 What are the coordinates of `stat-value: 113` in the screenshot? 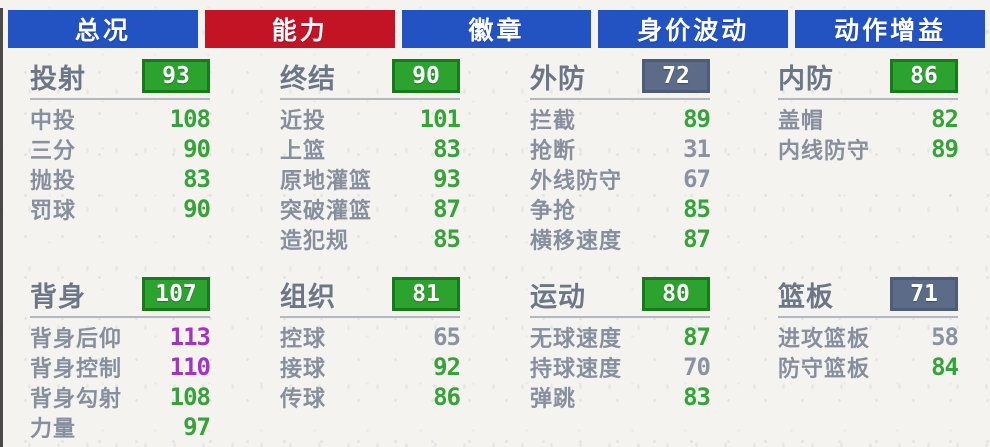 It's located at (190, 337).